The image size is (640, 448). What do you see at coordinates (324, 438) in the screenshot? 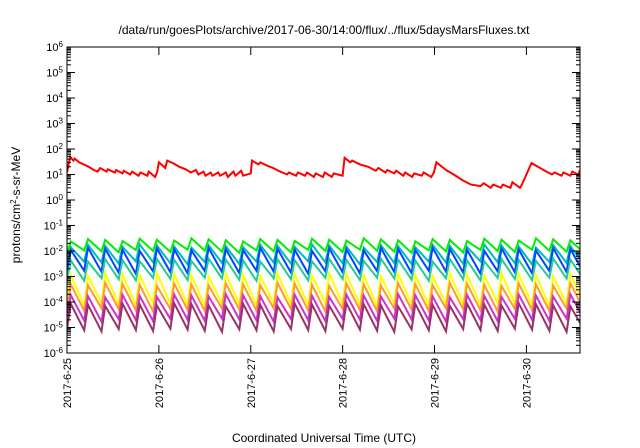
I see `x-axis-label: Coordinated Universal Time (UTC)` at bounding box center [324, 438].